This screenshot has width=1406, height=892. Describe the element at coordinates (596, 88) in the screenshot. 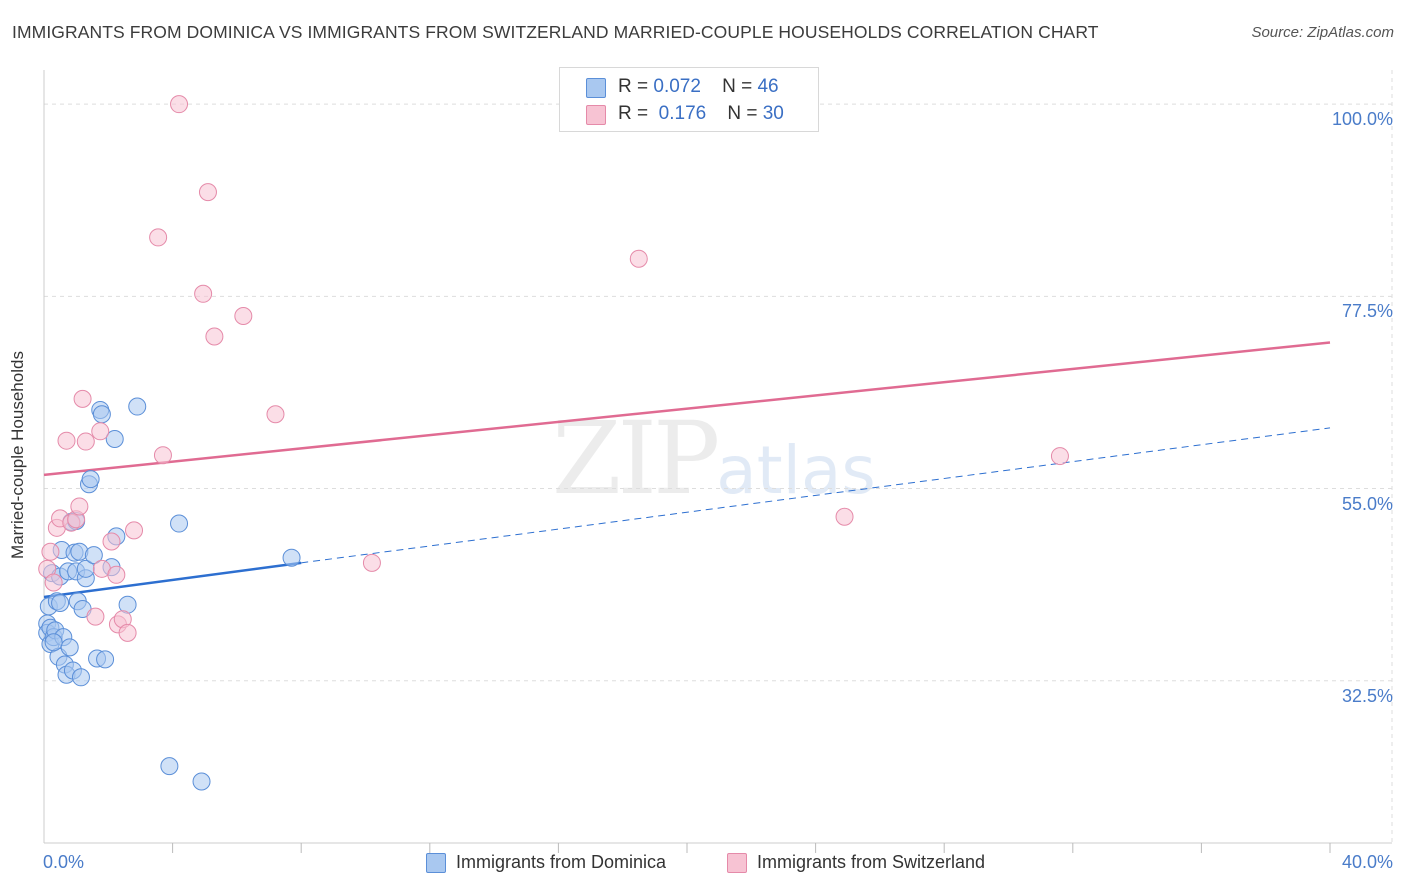

I see `legend-swatch-blue` at that location.